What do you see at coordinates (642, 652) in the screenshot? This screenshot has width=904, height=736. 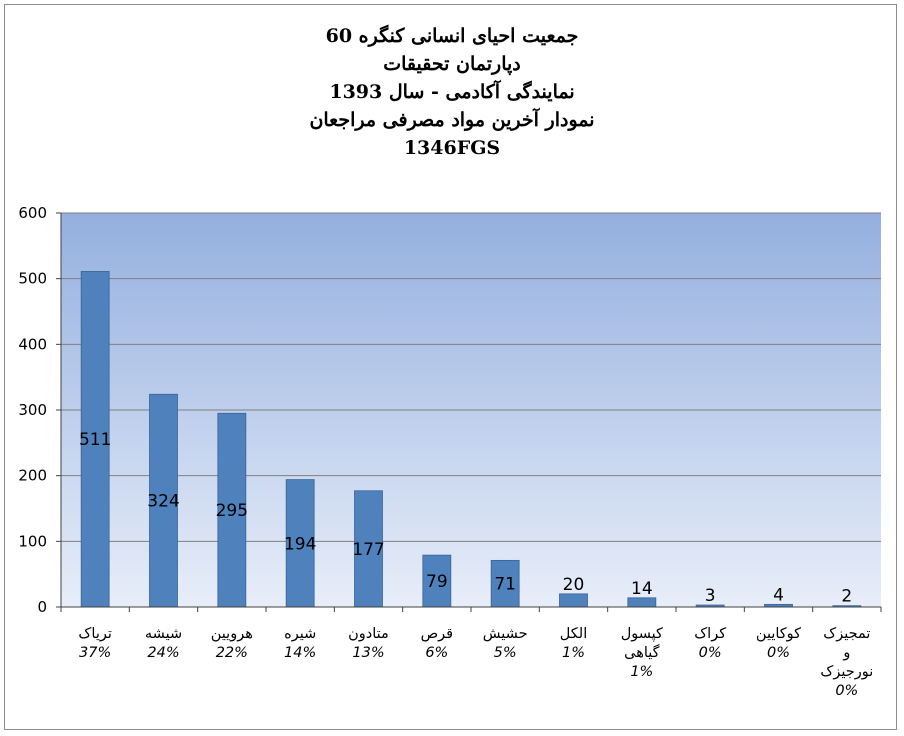 I see `x-tick-label: گیاهی` at bounding box center [642, 652].